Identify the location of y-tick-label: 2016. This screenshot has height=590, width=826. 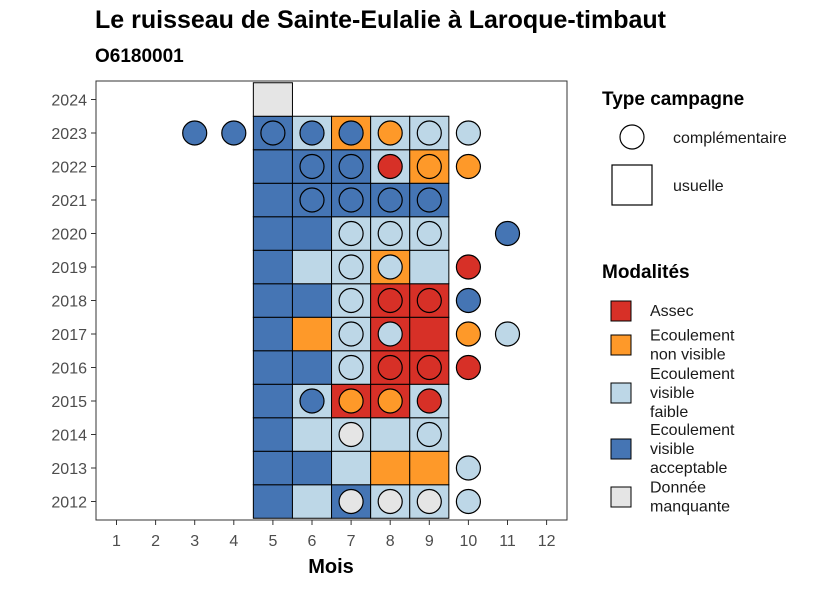
(69, 369).